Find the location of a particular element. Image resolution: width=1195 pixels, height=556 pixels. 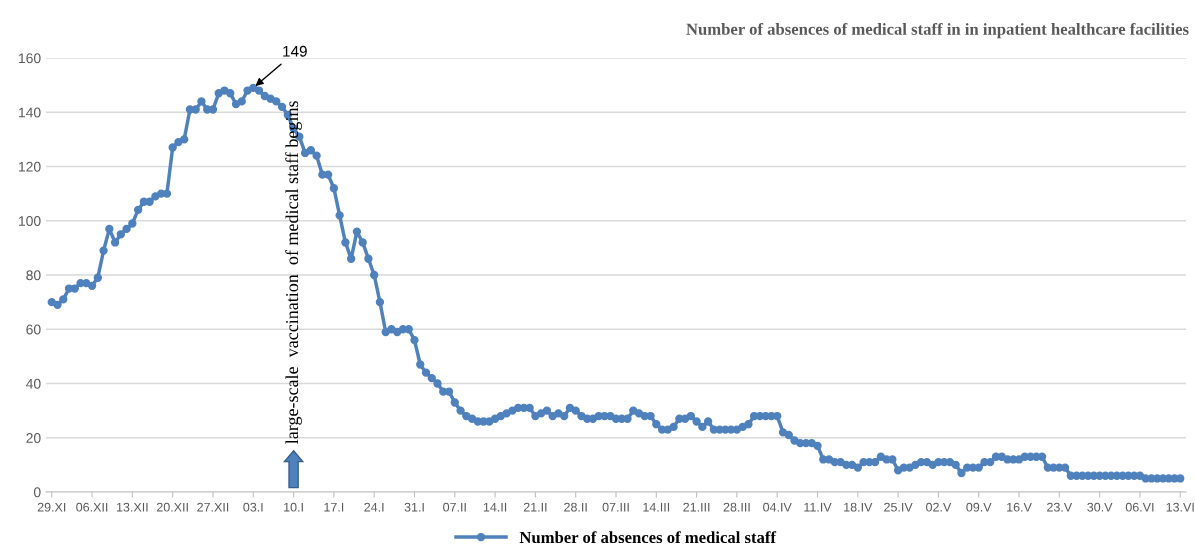

x-tick-label: 04.IV is located at coordinates (777, 507).